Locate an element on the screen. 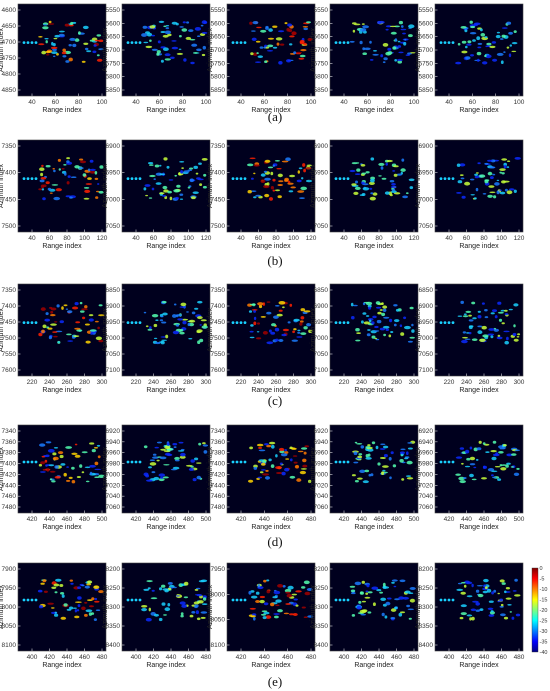  y-tick-label: 6900 is located at coordinates (321, 306).